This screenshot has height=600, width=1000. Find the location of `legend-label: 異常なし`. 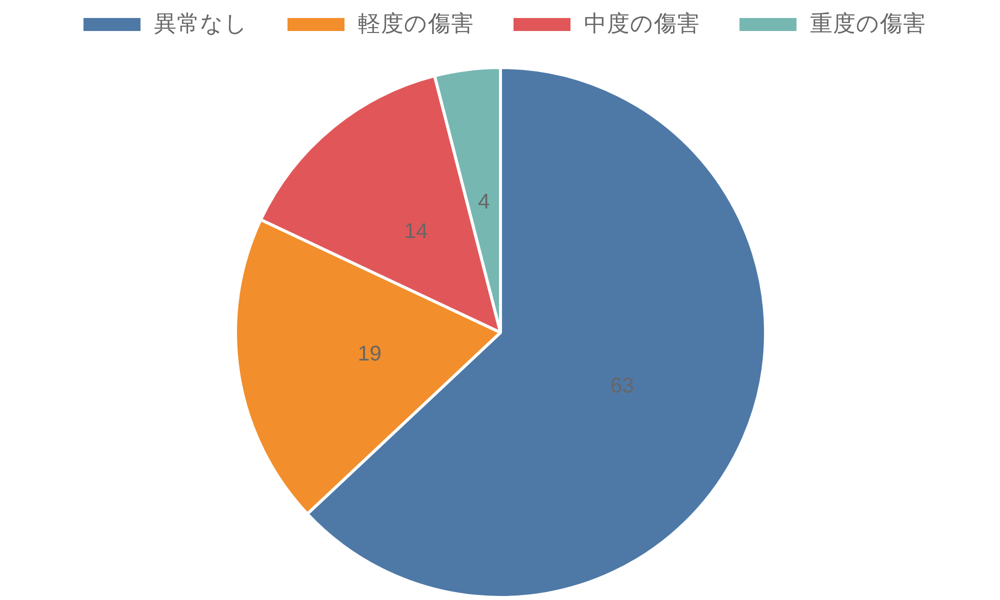

legend-label: 異常なし is located at coordinates (201, 23).